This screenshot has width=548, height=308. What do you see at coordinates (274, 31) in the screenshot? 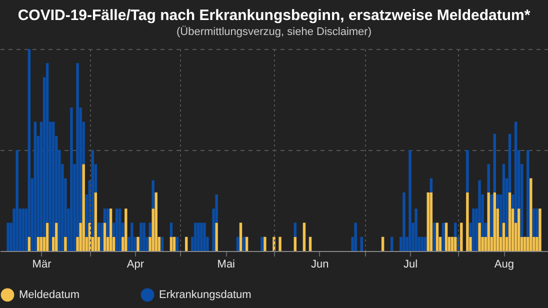
I see `chart-subtitle: (Übermittlungsverzug, siehe Disclaimer)` at bounding box center [274, 31].